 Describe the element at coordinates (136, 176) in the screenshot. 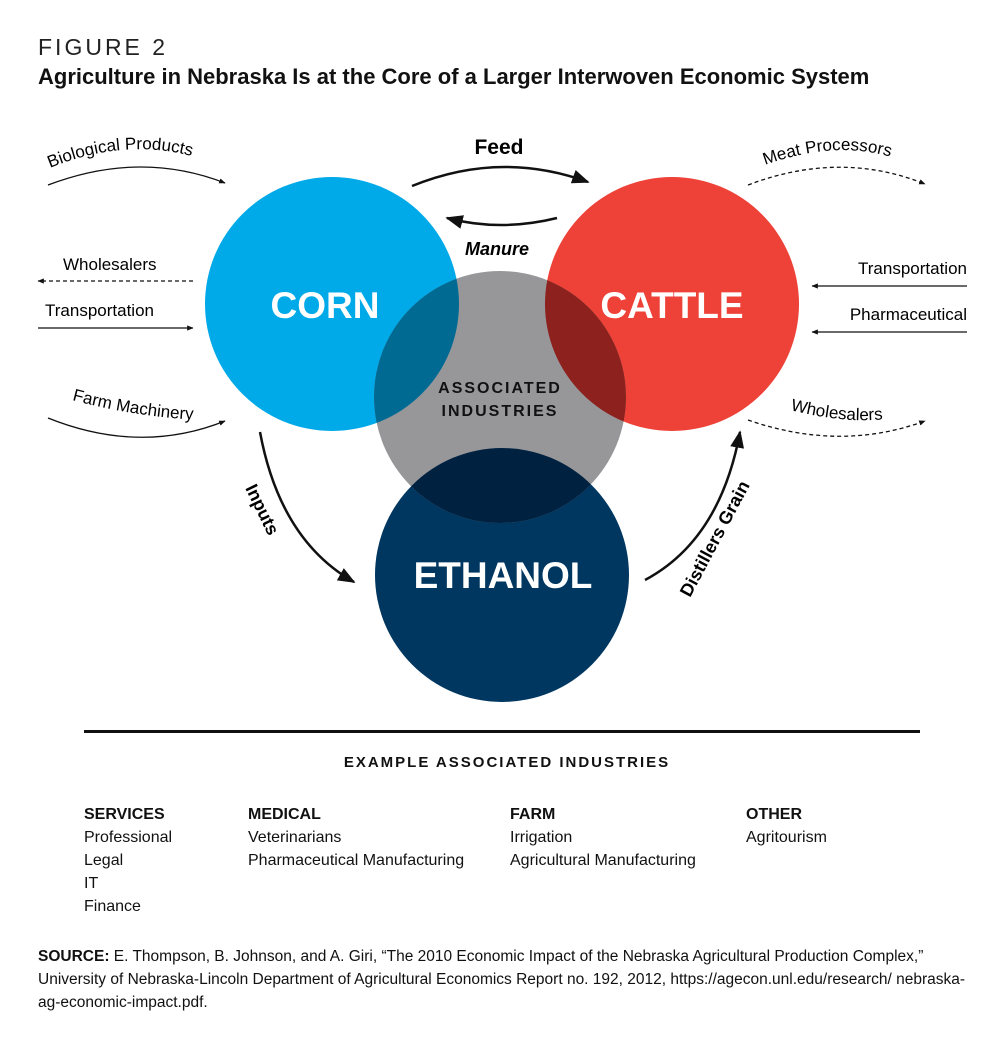

I see `biological-products-arrow` at that location.